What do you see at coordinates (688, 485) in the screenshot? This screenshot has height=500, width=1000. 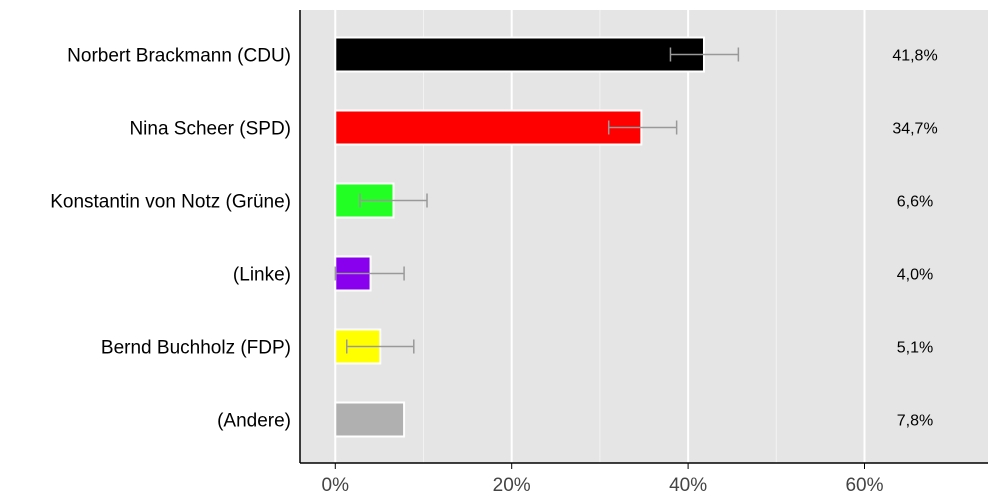 I see `x-tick-label: 40%` at bounding box center [688, 485].